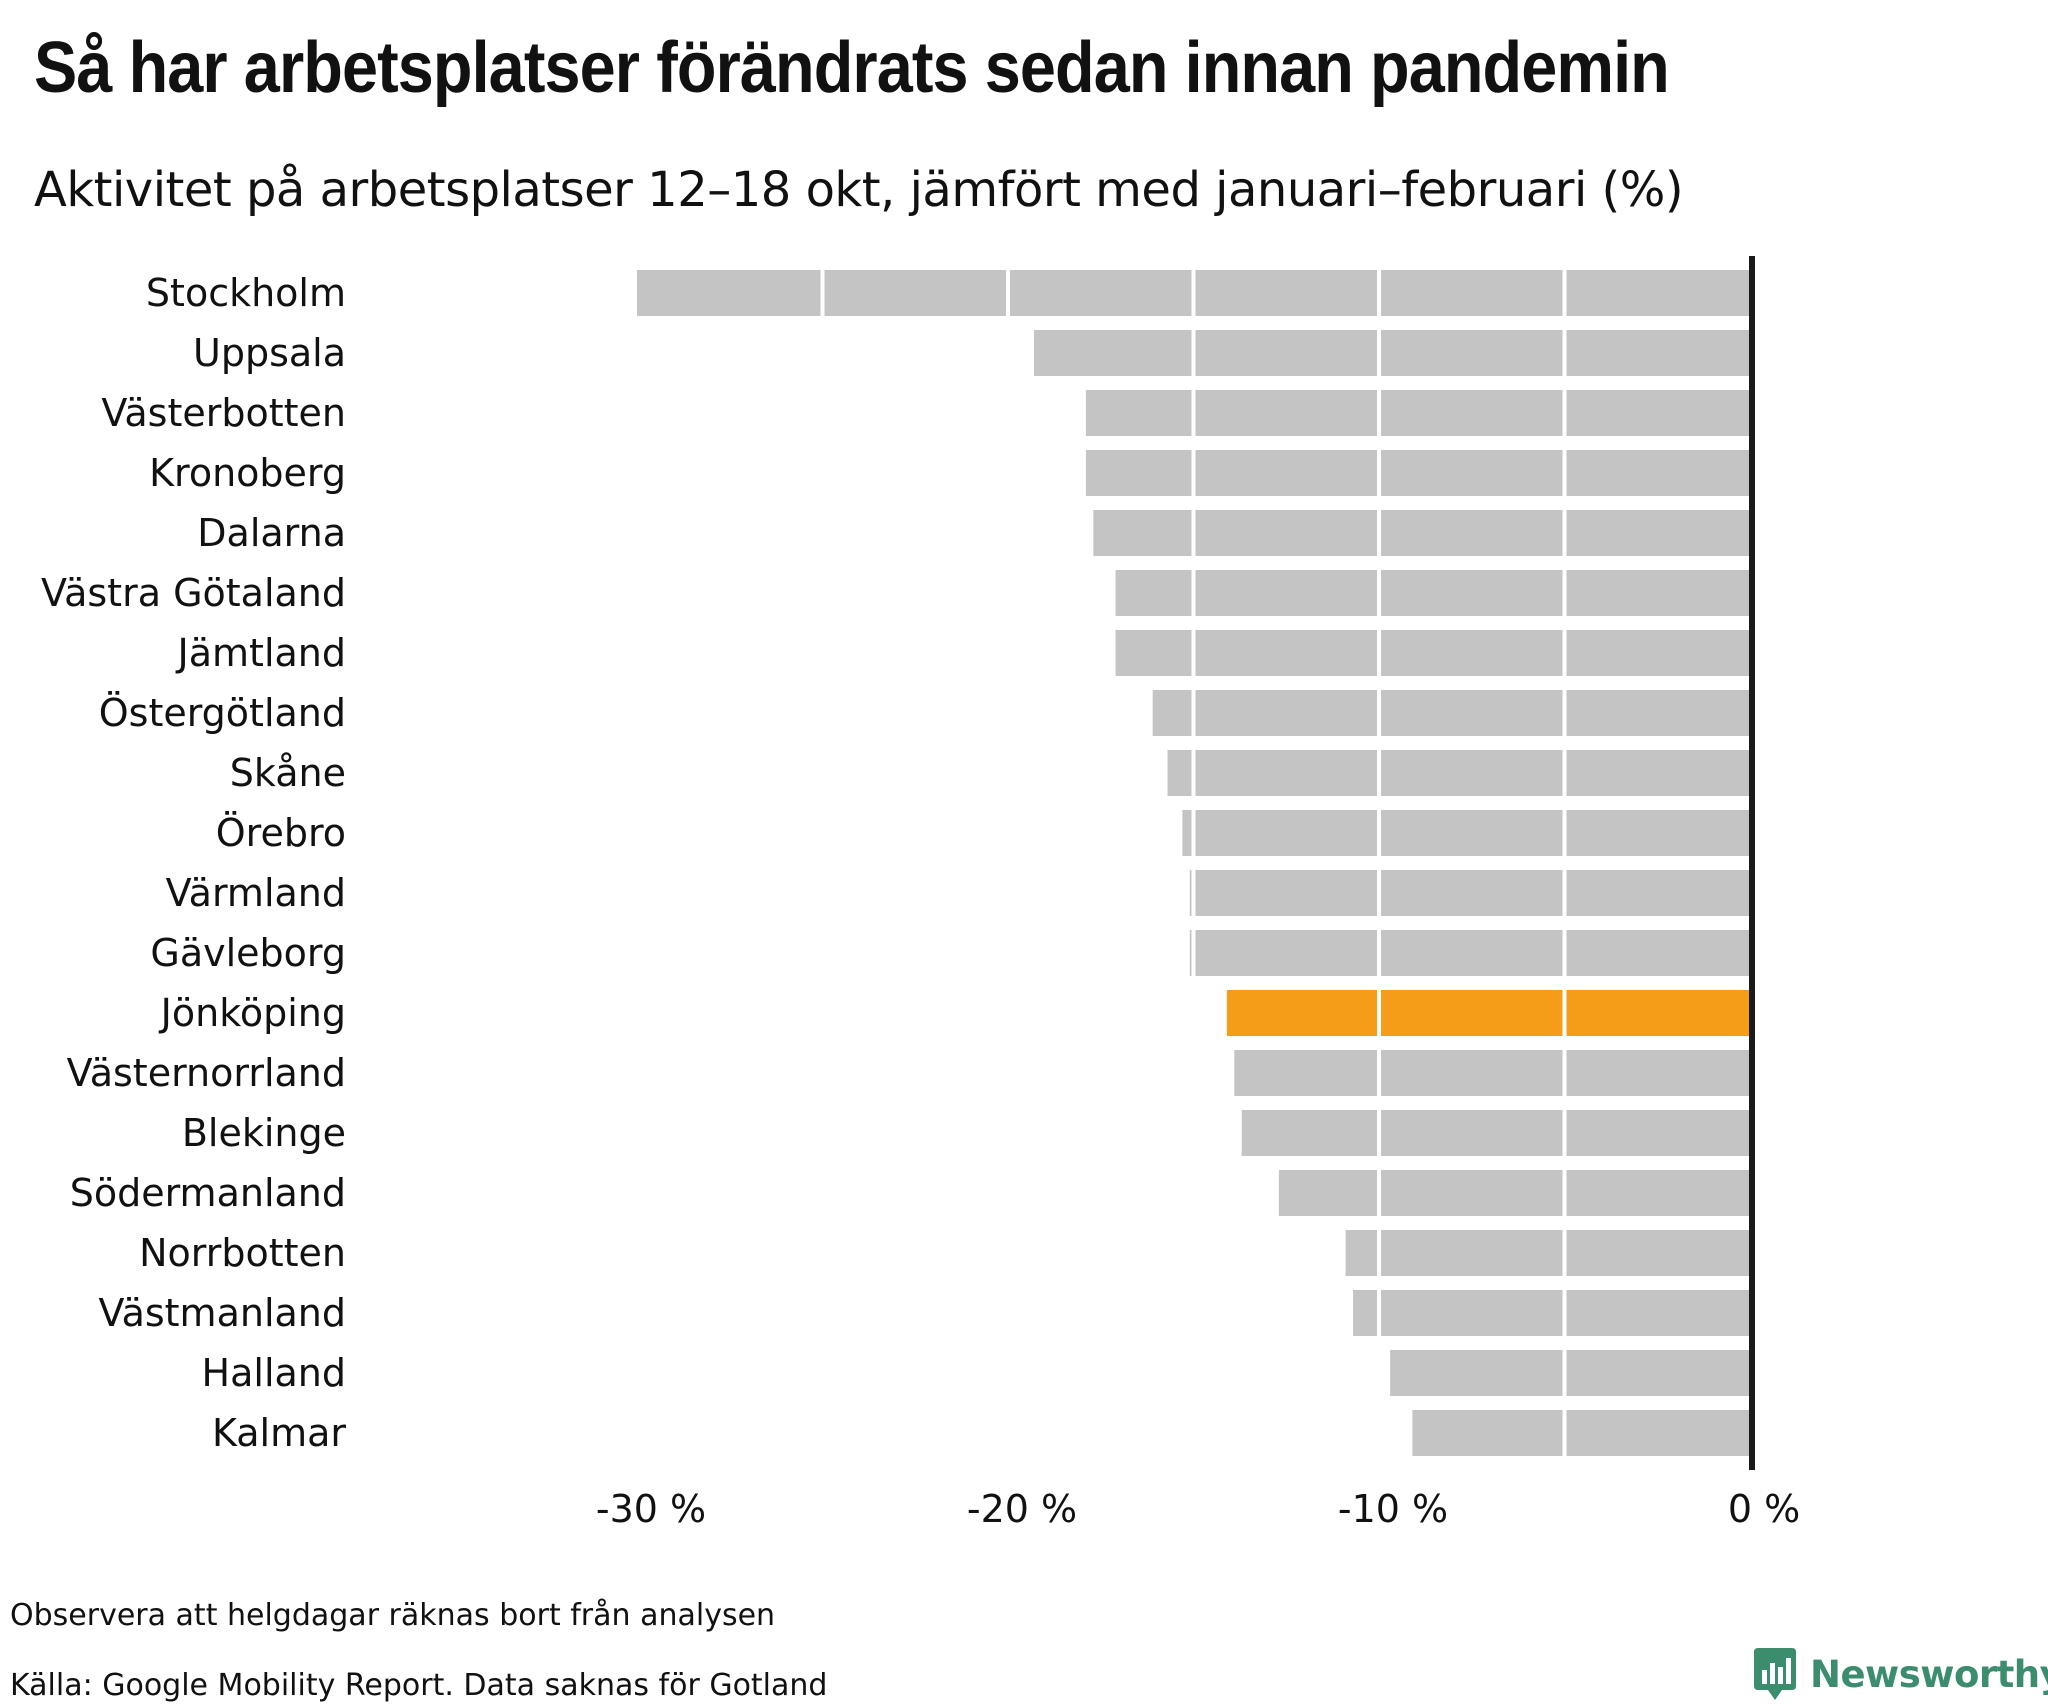 This screenshot has width=2048, height=1706. Describe the element at coordinates (1022, 1509) in the screenshot. I see `tick-label: -20 %` at that location.